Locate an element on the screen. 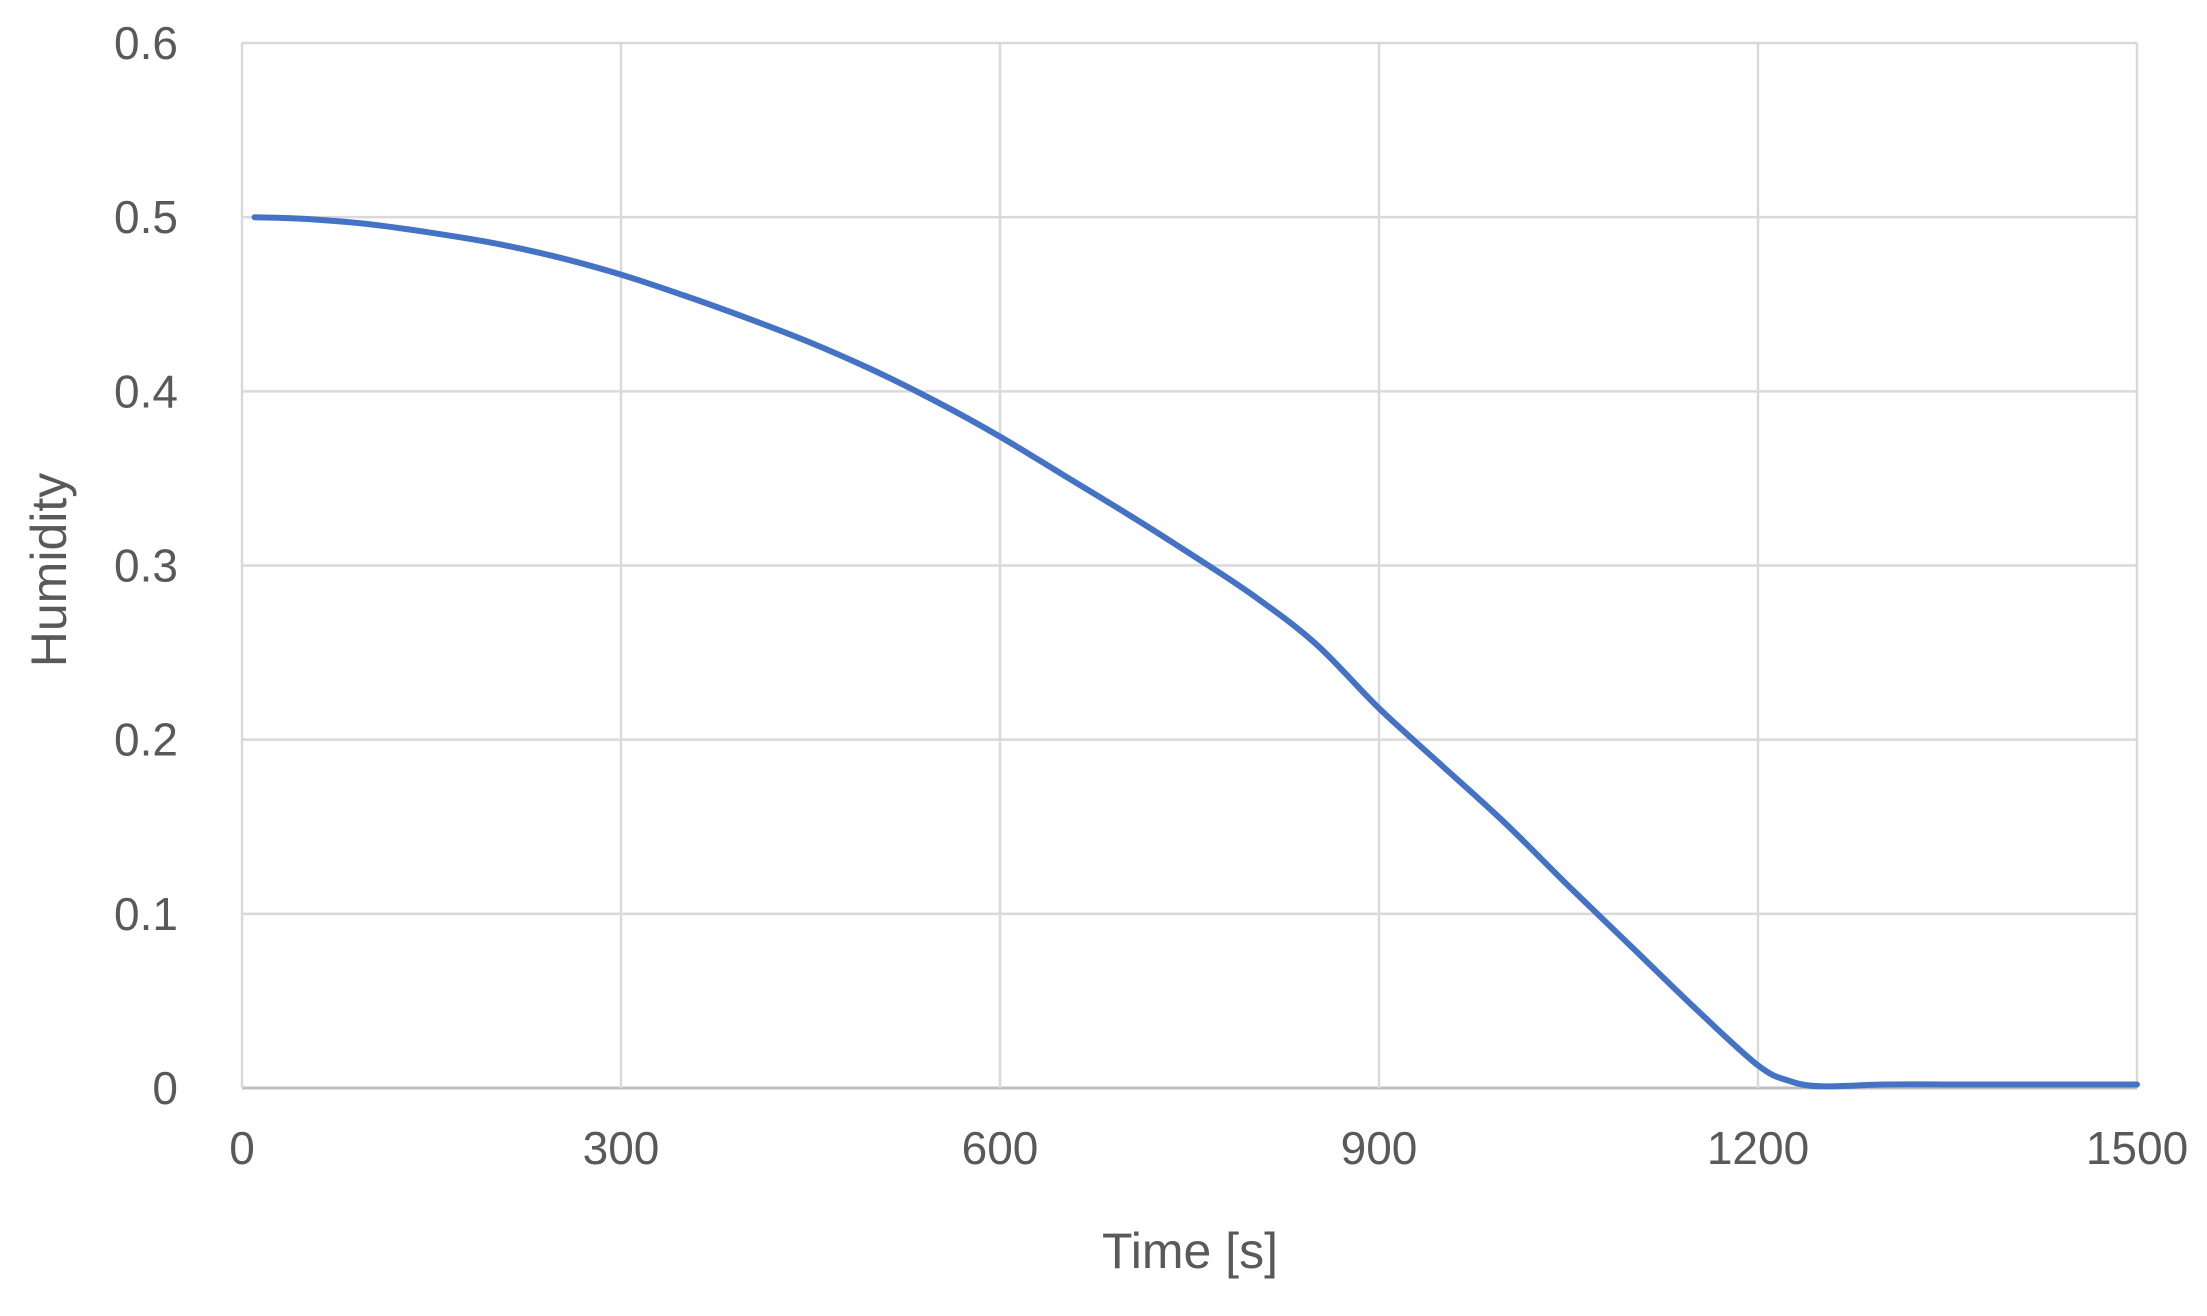 This screenshot has width=2207, height=1316. x-tick-label: 600 is located at coordinates (1000, 1148).